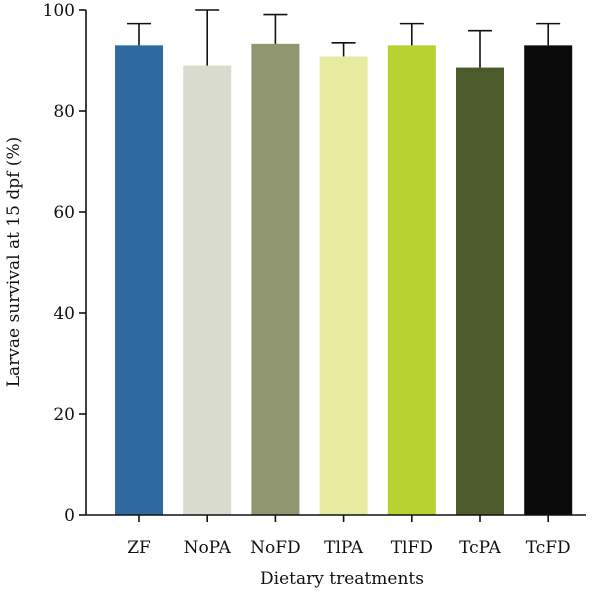 This screenshot has height=594, width=600. I want to click on x-tick-label: TlPA, so click(344, 548).